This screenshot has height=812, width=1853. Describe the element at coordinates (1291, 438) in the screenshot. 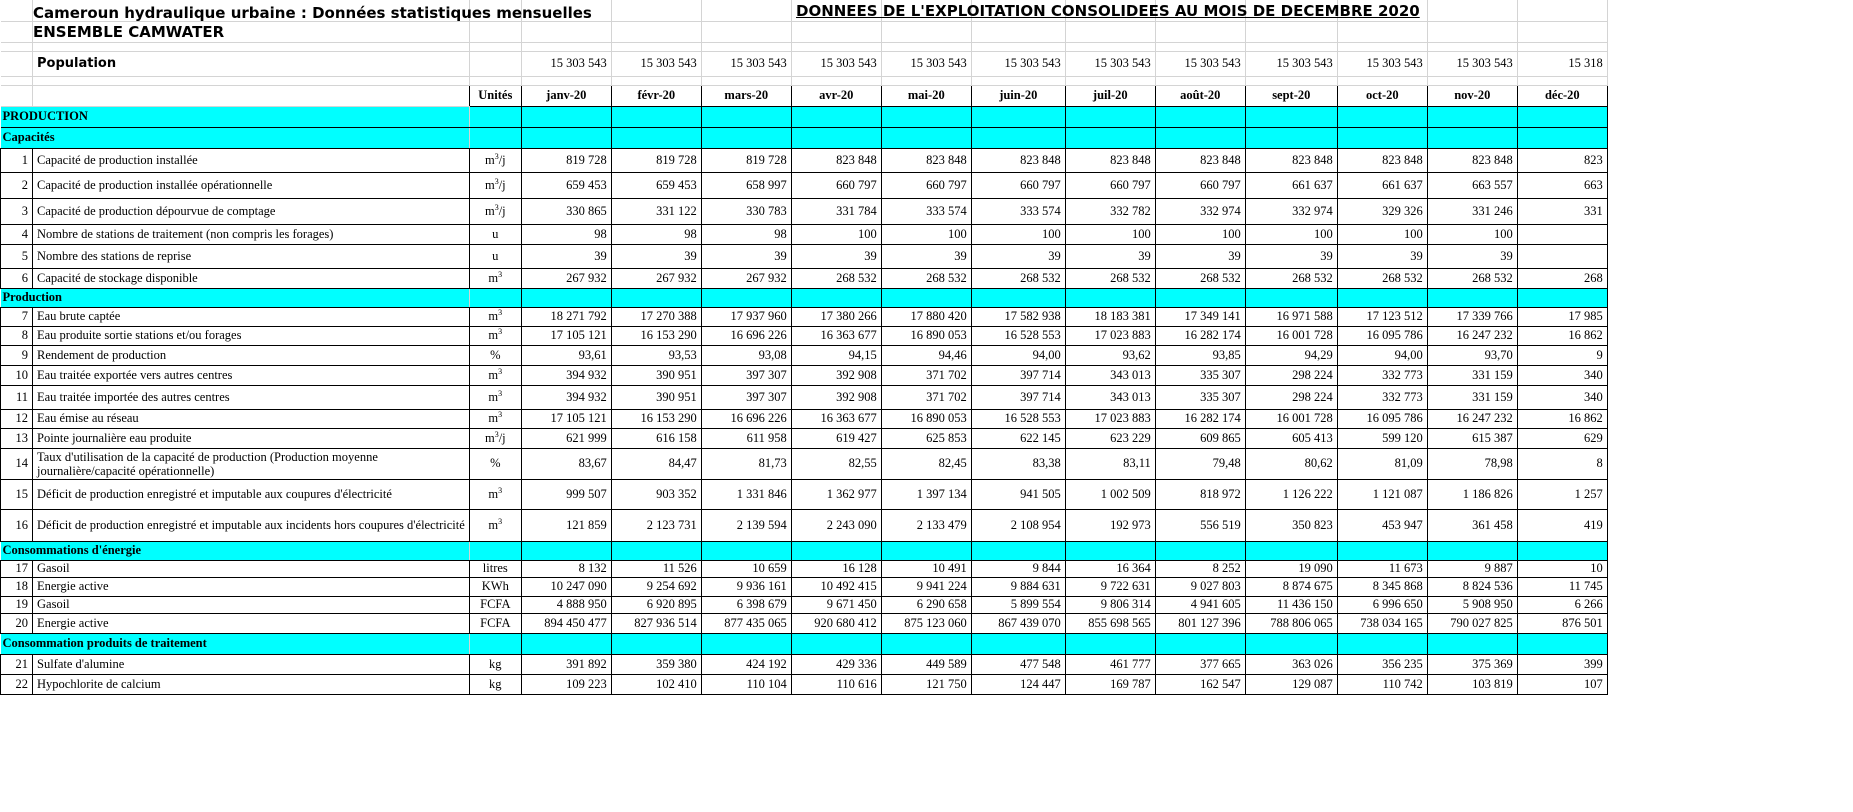

I see `value-cell: 605 413` at that location.